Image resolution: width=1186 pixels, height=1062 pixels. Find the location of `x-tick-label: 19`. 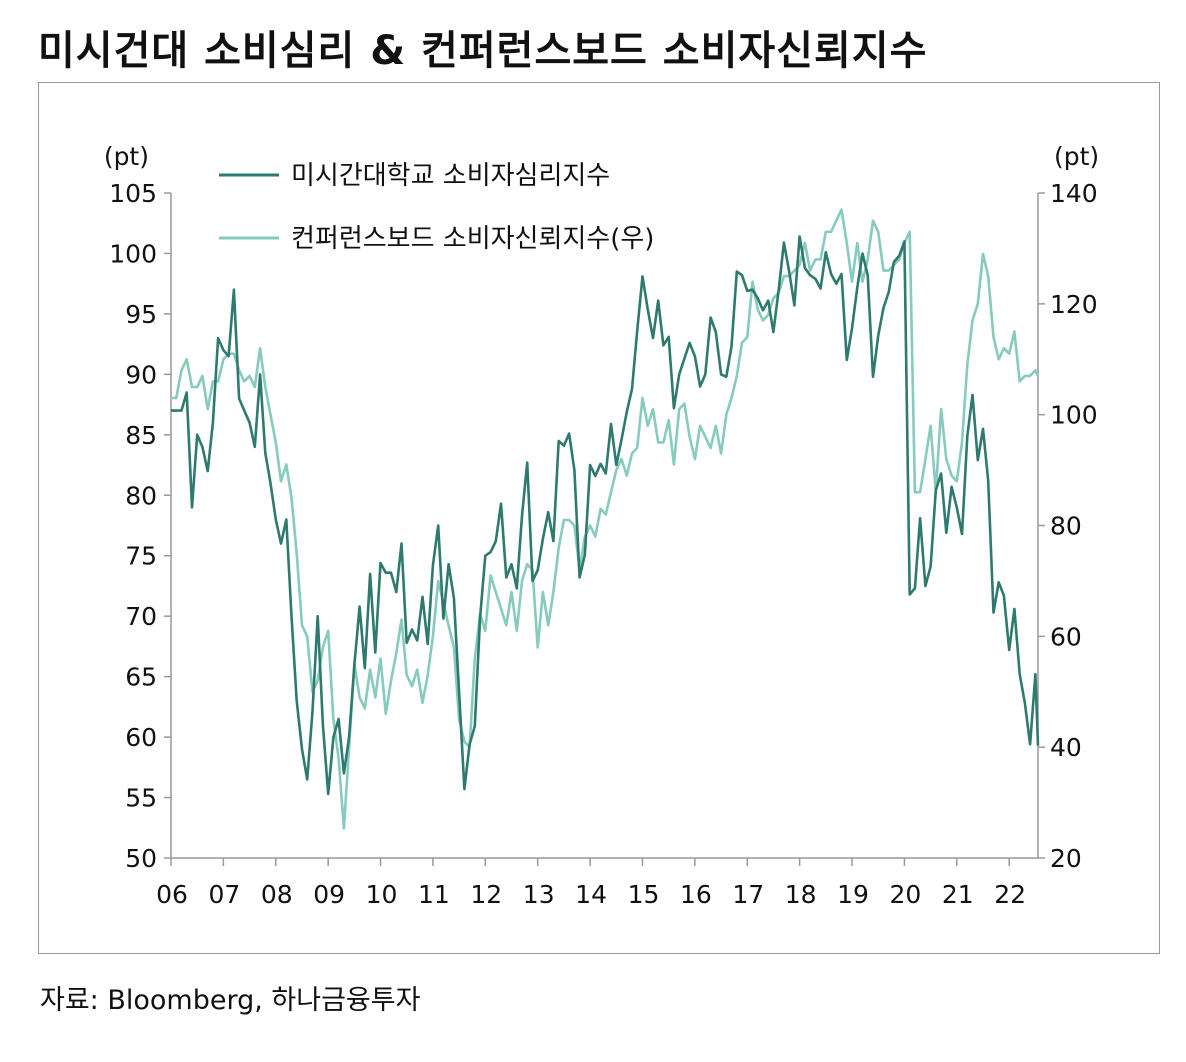

x-tick-label: 19 is located at coordinates (853, 894).